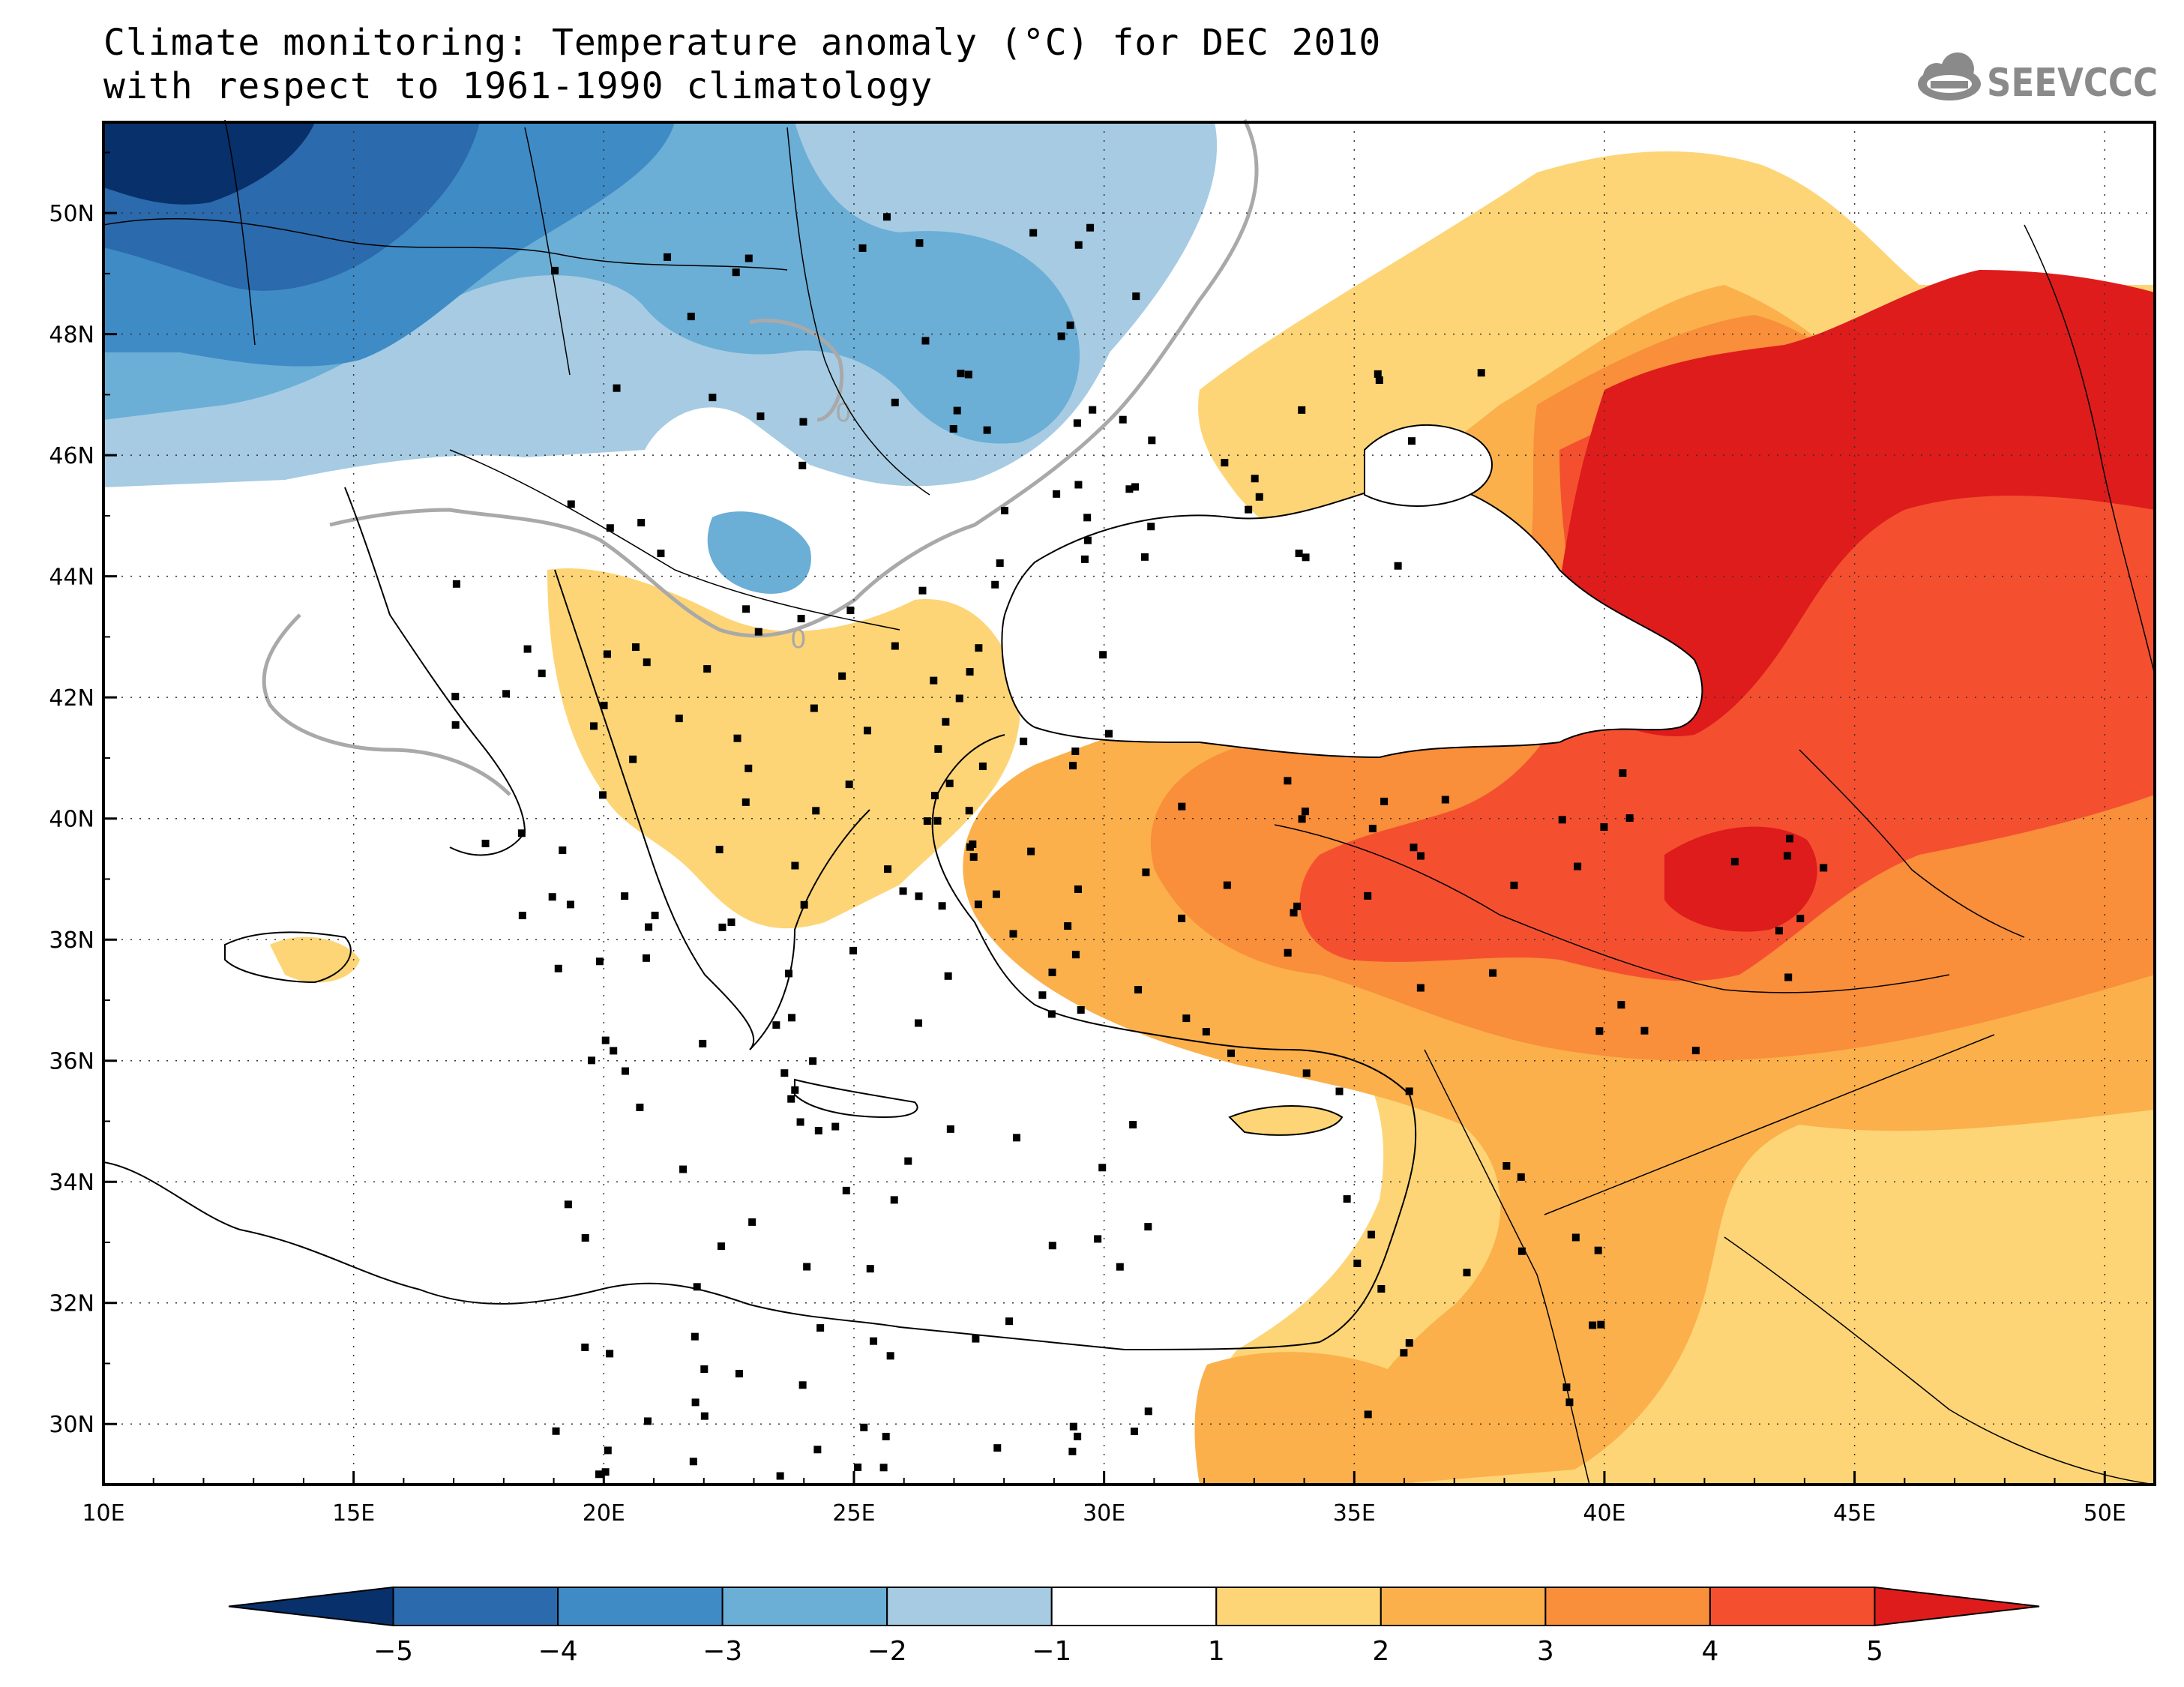 The image size is (2184, 1687). I want to click on anomaly-zone-plus1-sicily, so click(315, 959).